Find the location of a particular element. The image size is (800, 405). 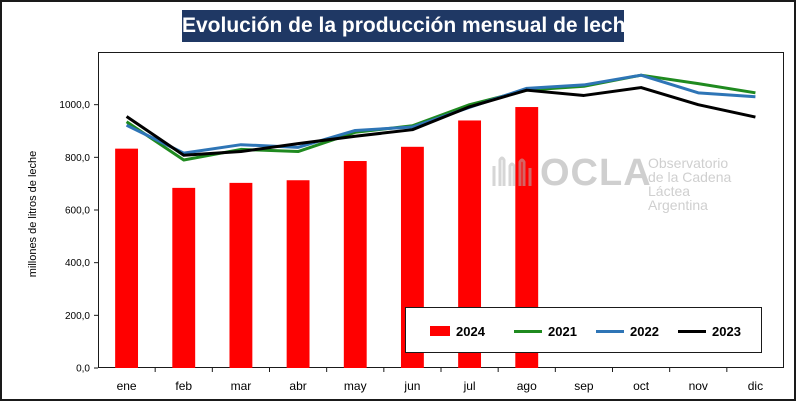

legend-label-2023: 2023 is located at coordinates (726, 331).